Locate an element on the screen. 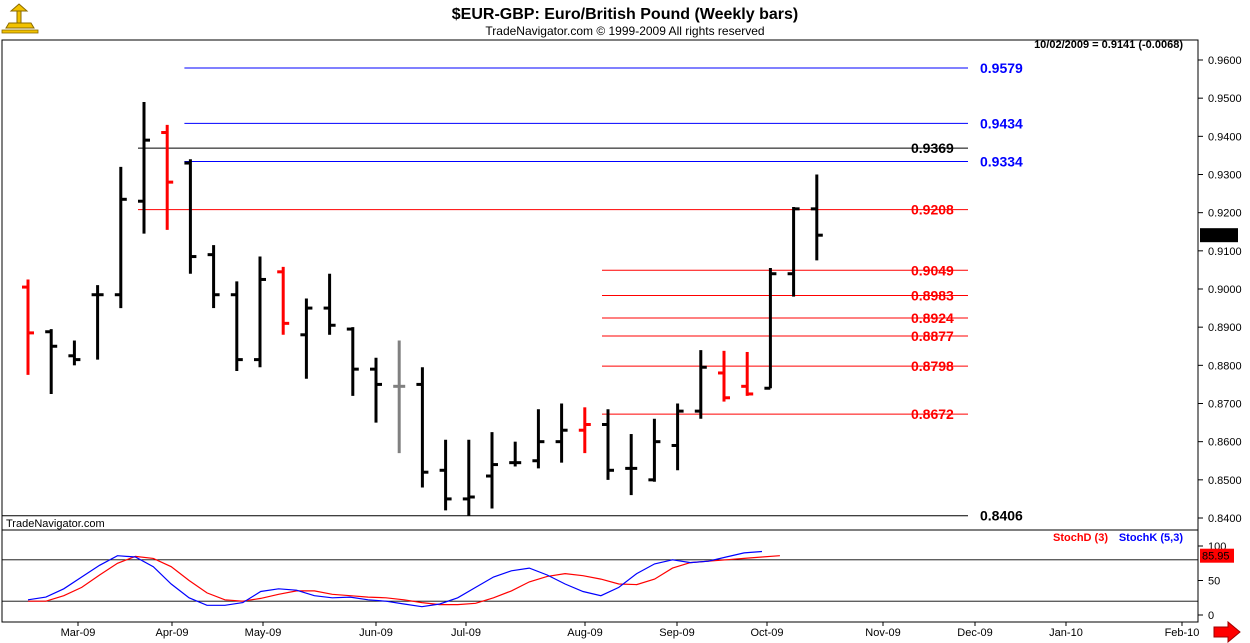 This screenshot has height=643, width=1250. price-tick-label: 0.8600 is located at coordinates (1225, 443).